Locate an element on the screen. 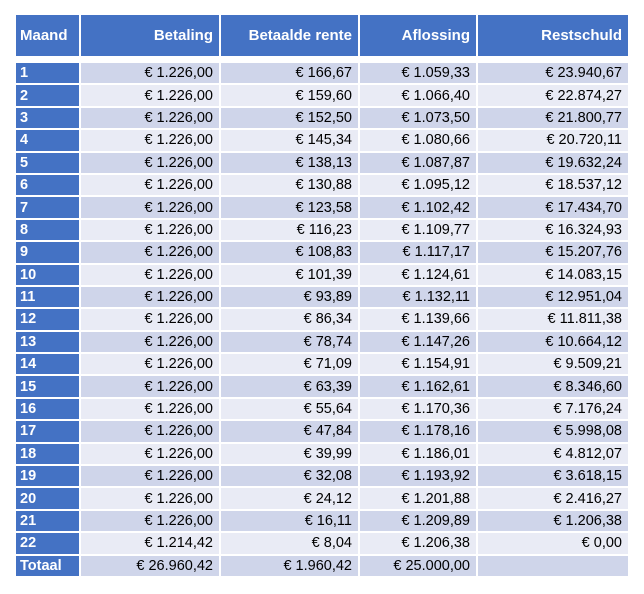 The image size is (644, 594). cell-restschuld: € 20.720,11 is located at coordinates (553, 141).